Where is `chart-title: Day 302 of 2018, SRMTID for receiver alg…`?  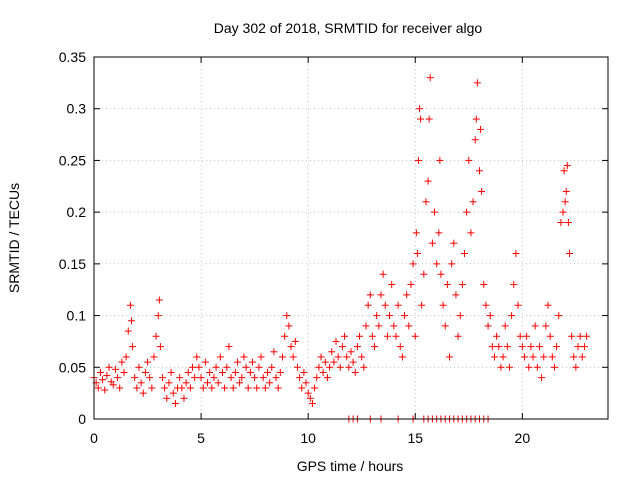
chart-title: Day 302 of 2018, SRMTID for receiver alg… is located at coordinates (348, 28).